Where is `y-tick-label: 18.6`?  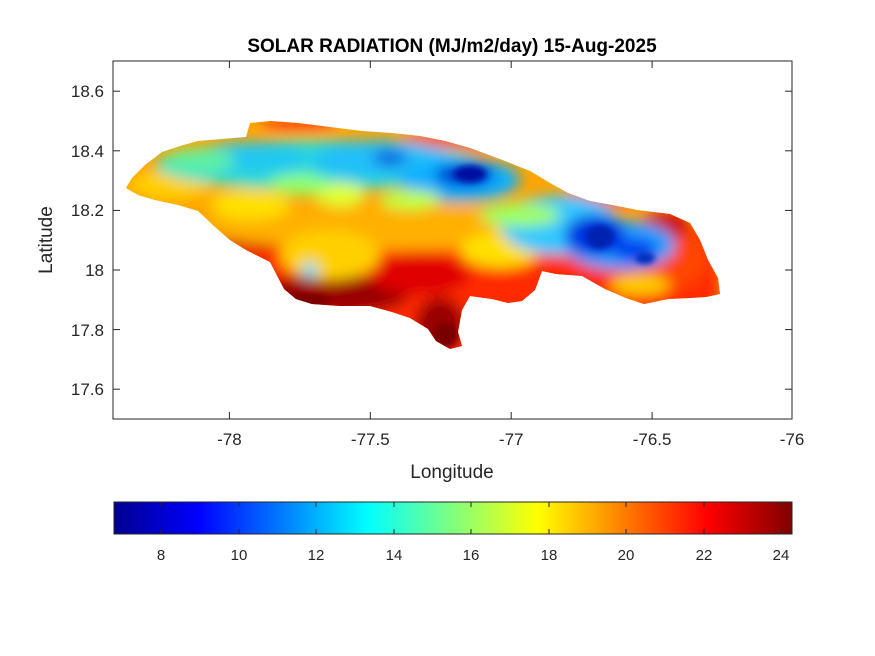
y-tick-label: 18.6 is located at coordinates (87, 91).